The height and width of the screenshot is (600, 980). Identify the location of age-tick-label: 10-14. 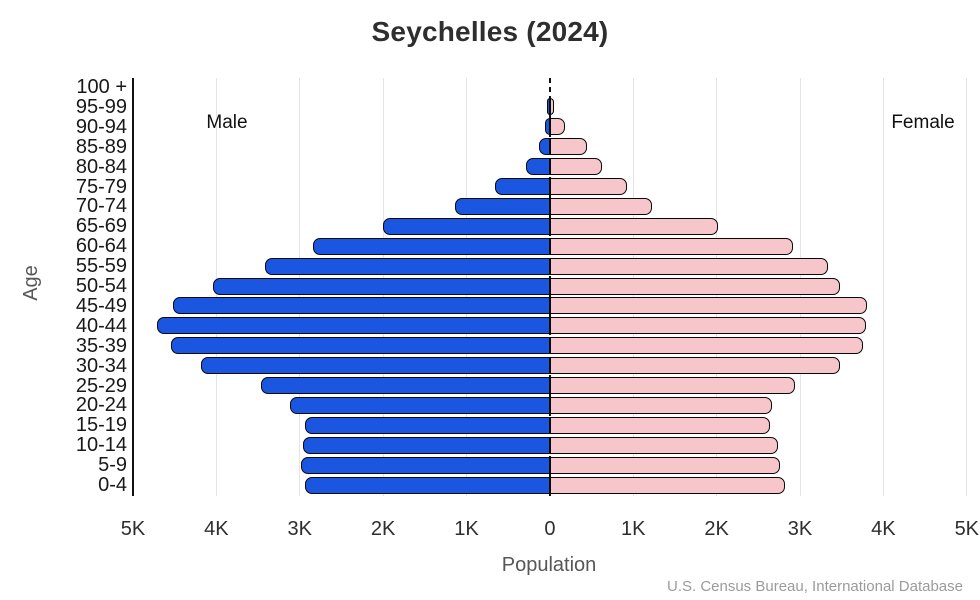
(101, 445).